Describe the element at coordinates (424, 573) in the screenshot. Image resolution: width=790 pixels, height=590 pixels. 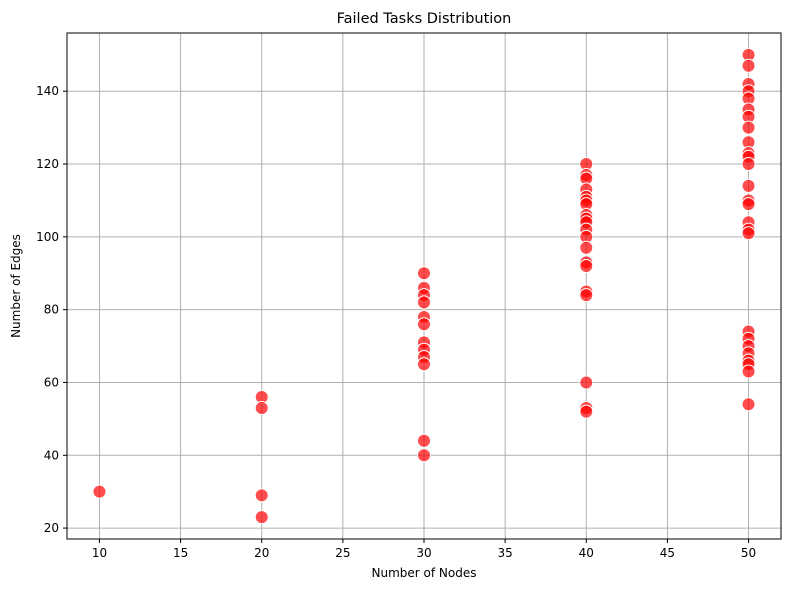
I see `x-axis-title: Number of Nodes` at that location.